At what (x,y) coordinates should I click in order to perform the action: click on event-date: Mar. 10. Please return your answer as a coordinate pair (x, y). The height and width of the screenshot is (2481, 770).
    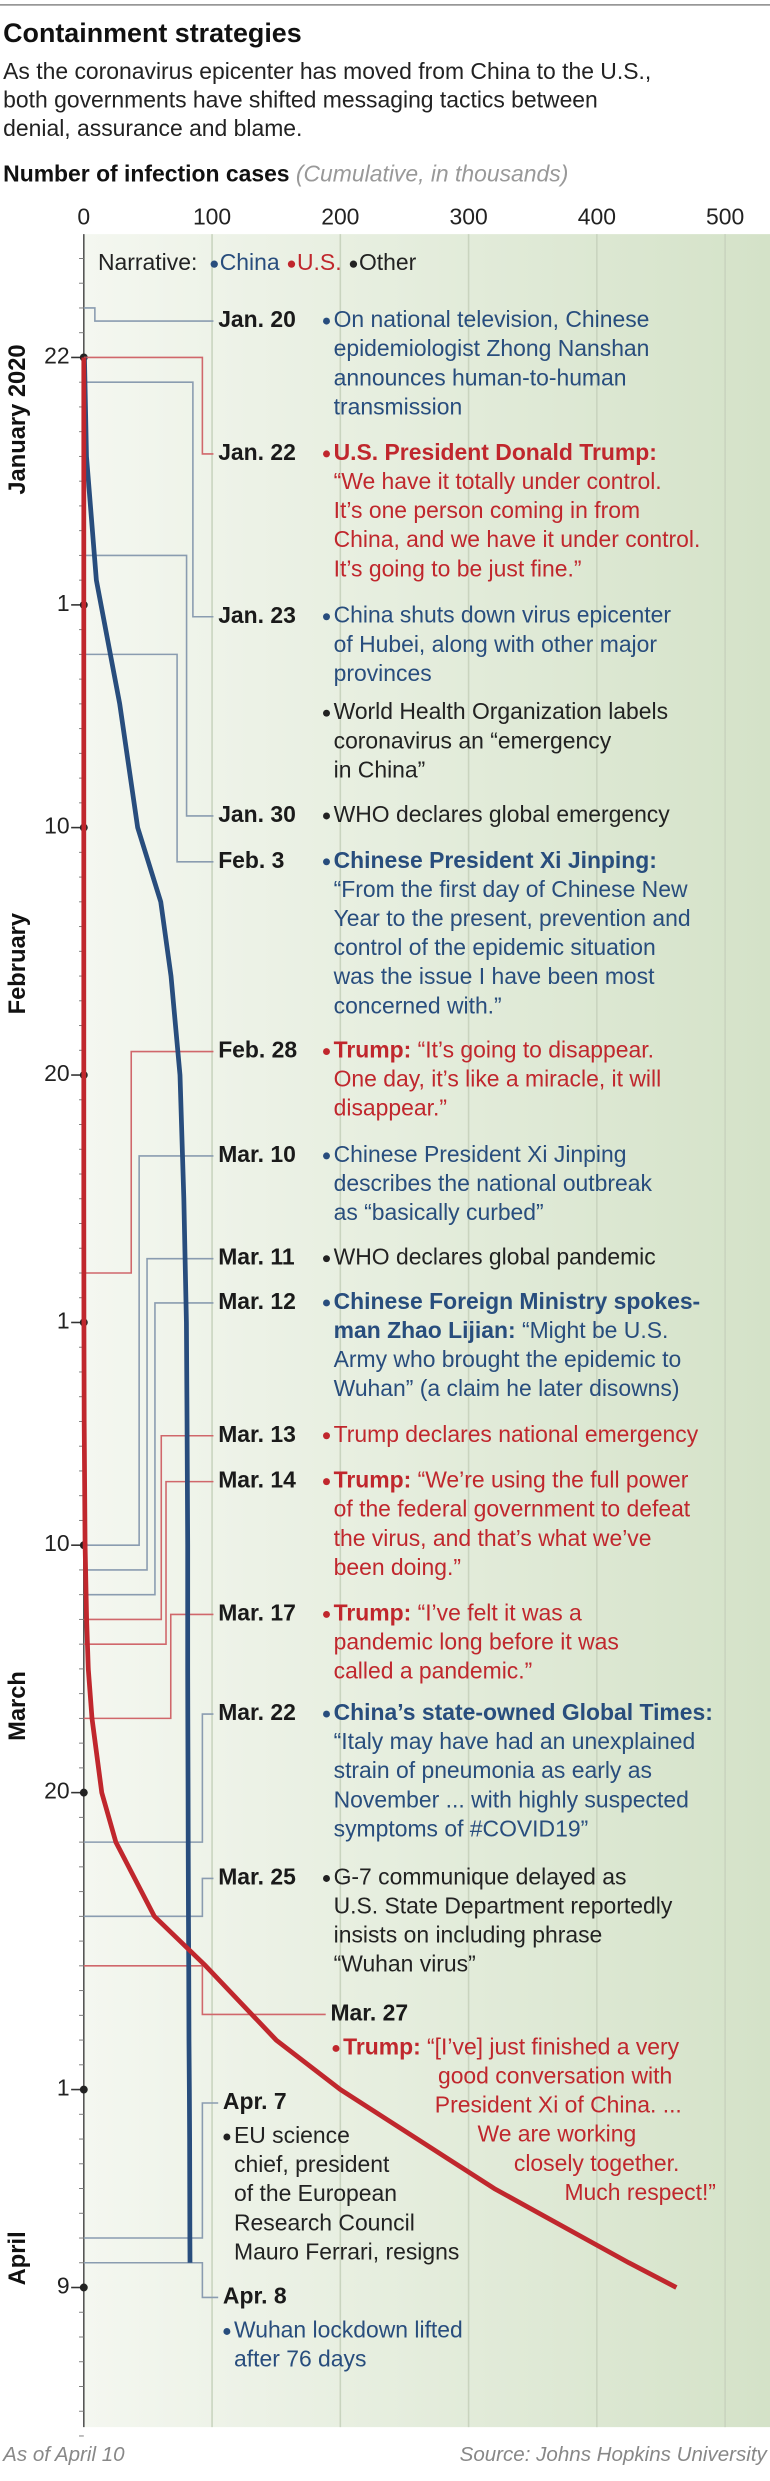
    Looking at the image, I should click on (257, 1154).